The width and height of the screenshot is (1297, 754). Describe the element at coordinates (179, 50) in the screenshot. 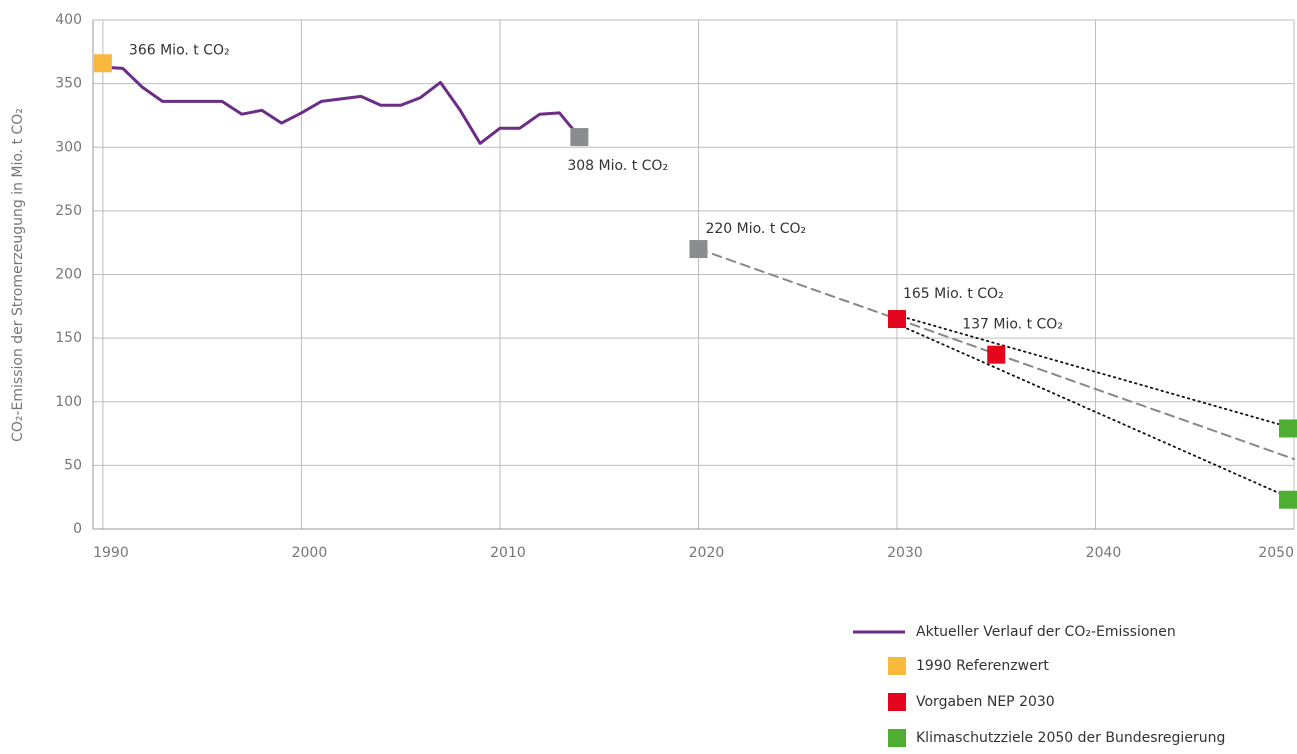

I see `marker-label: 366 Mio. t CO₂` at that location.